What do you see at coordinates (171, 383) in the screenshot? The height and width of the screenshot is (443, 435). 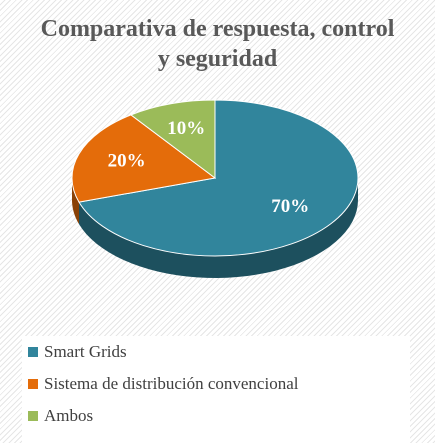 I see `legend-label: Sistema de distribución convencional` at bounding box center [171, 383].